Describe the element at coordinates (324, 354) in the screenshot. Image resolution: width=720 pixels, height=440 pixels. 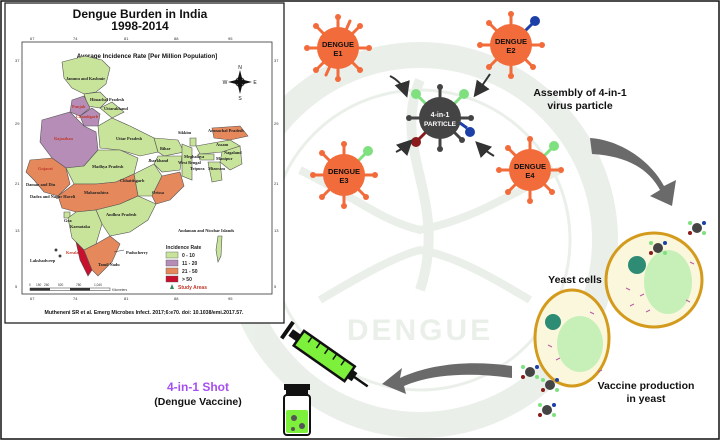
I see `syringe-icon` at that location.